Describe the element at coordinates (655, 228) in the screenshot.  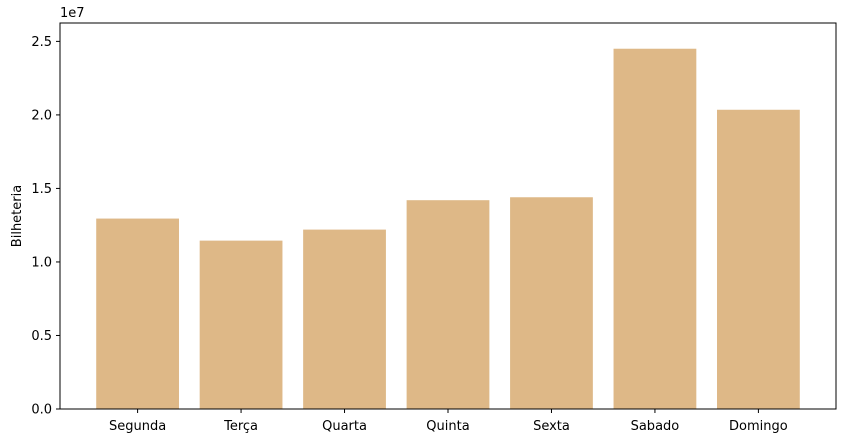
I see `bar-sabado` at that location.